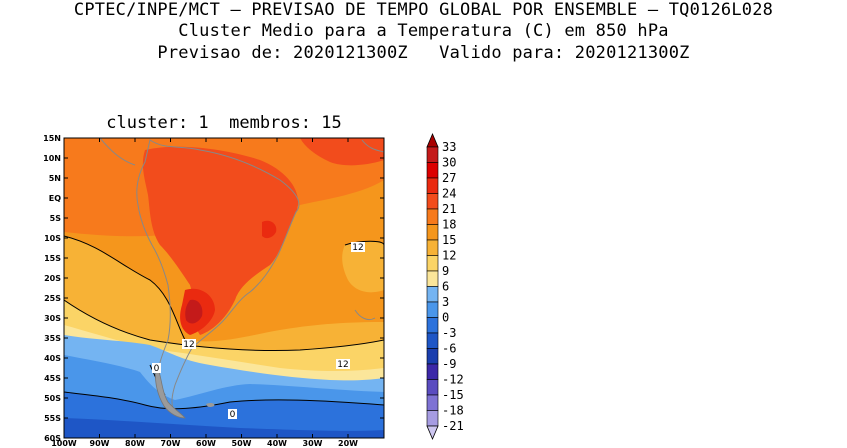 Image resolution: width=847 pixels, height=448 pixels. Describe the element at coordinates (55, 178) in the screenshot. I see `lat-label: 5N` at that location.